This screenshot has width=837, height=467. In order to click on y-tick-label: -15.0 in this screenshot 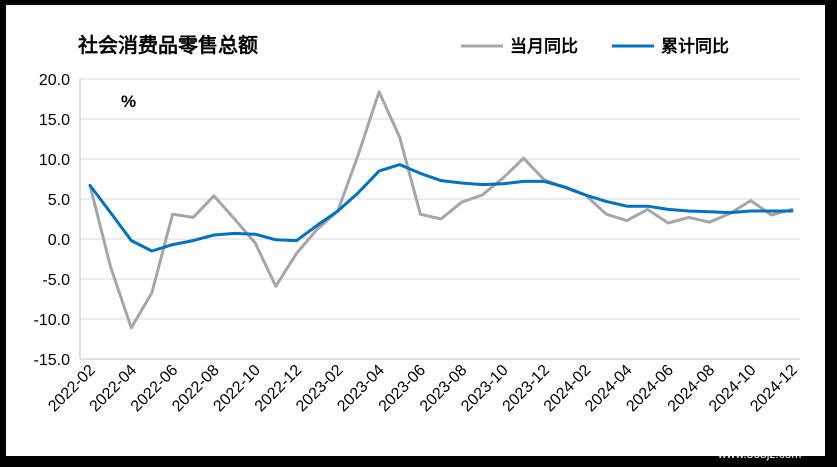, I will do `click(52, 360)`.